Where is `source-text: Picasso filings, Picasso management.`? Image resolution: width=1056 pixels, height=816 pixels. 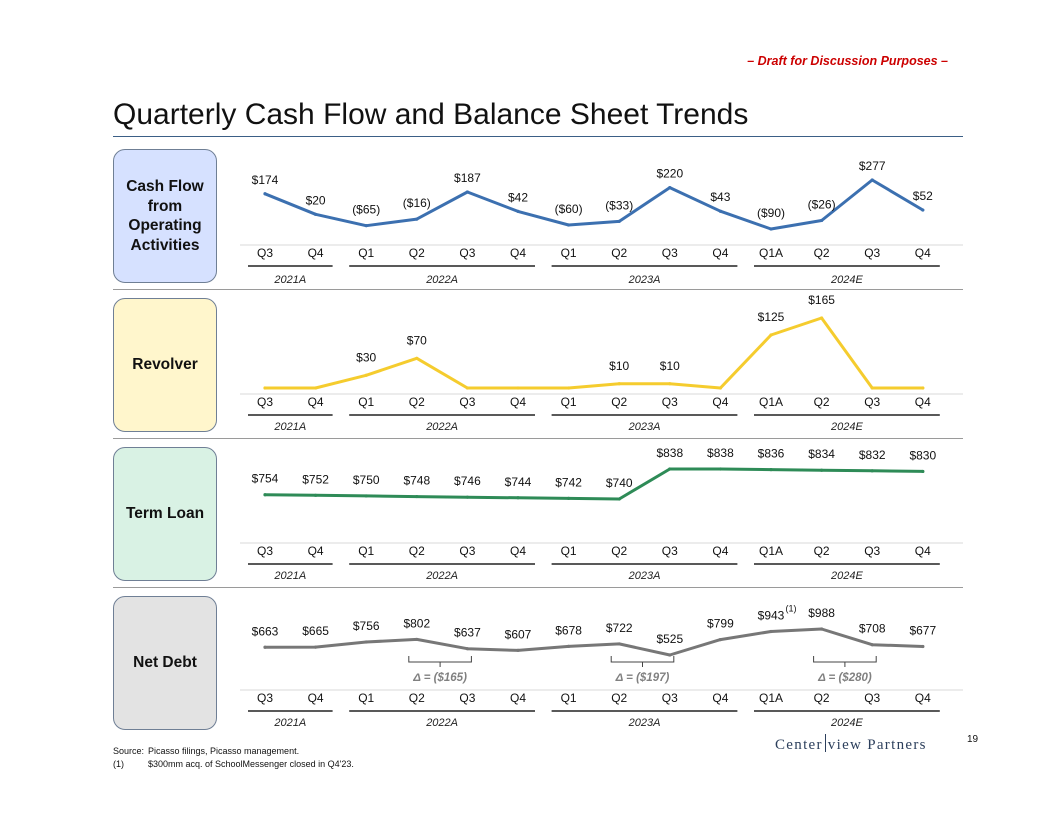
source-text: Picasso filings, Picasso management. is located at coordinates (224, 751).